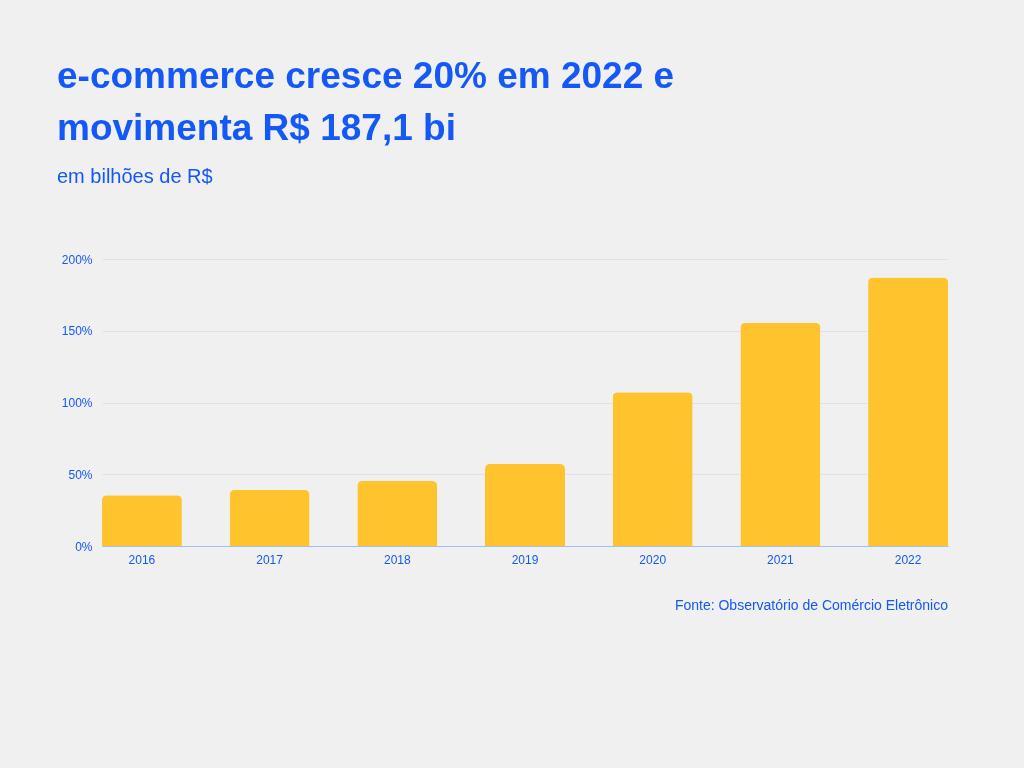 This screenshot has width=1024, height=768. Describe the element at coordinates (811, 605) in the screenshot. I see `source-note: Fonte: Observatório de Comércio Eletrônico` at that location.